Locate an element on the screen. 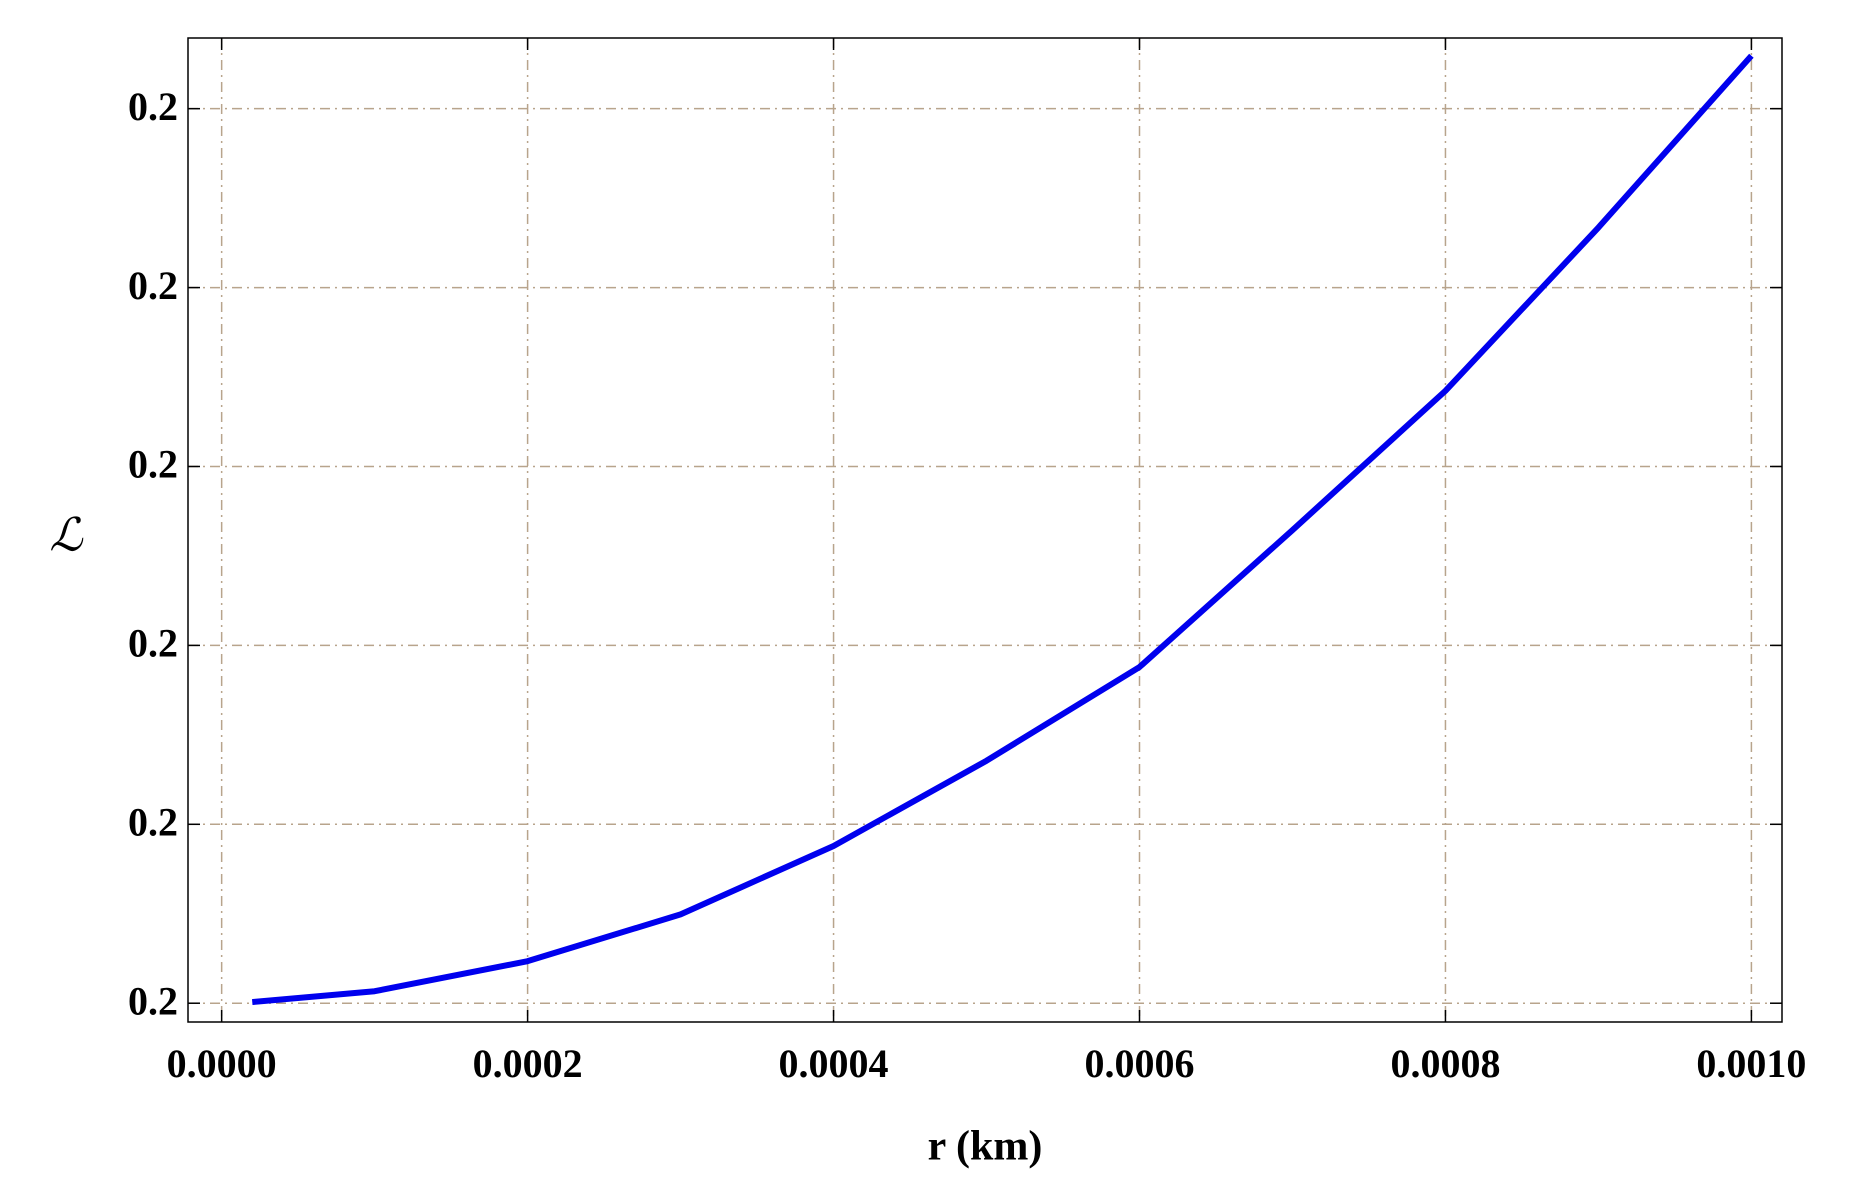 The width and height of the screenshot is (1872, 1200). x-axis-label: r (km) is located at coordinates (985, 1147).